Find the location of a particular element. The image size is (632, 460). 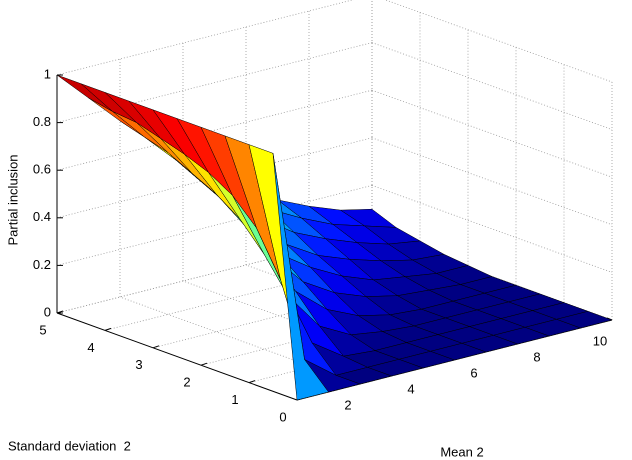

y-tick-label: 1 is located at coordinates (234, 399).